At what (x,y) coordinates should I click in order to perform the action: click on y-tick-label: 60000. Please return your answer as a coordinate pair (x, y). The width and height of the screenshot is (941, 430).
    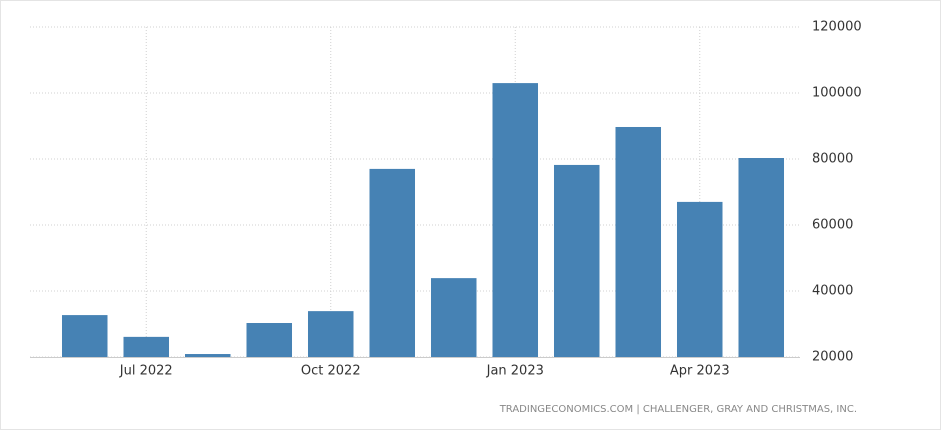
    Looking at the image, I should click on (832, 225).